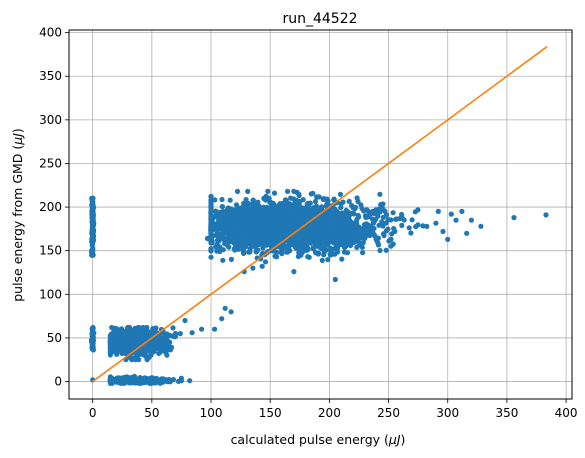 The image size is (585, 458). Describe the element at coordinates (318, 439) in the screenshot. I see `x-axis-label: calculated pulse energy (μJ)` at that location.